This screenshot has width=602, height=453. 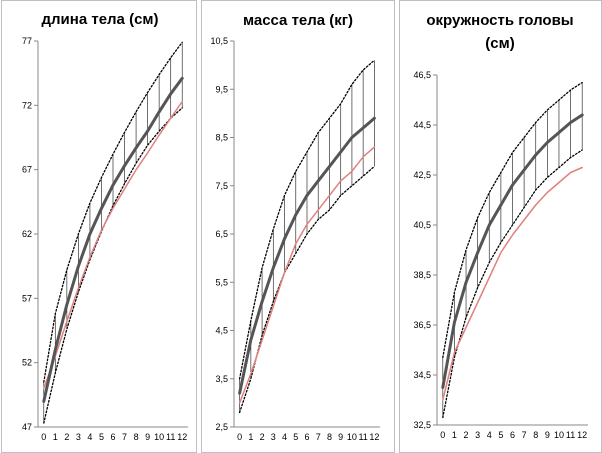 What do you see at coordinates (570, 435) in the screenshot?
I see `head-x-tick-11: 11` at bounding box center [570, 435].